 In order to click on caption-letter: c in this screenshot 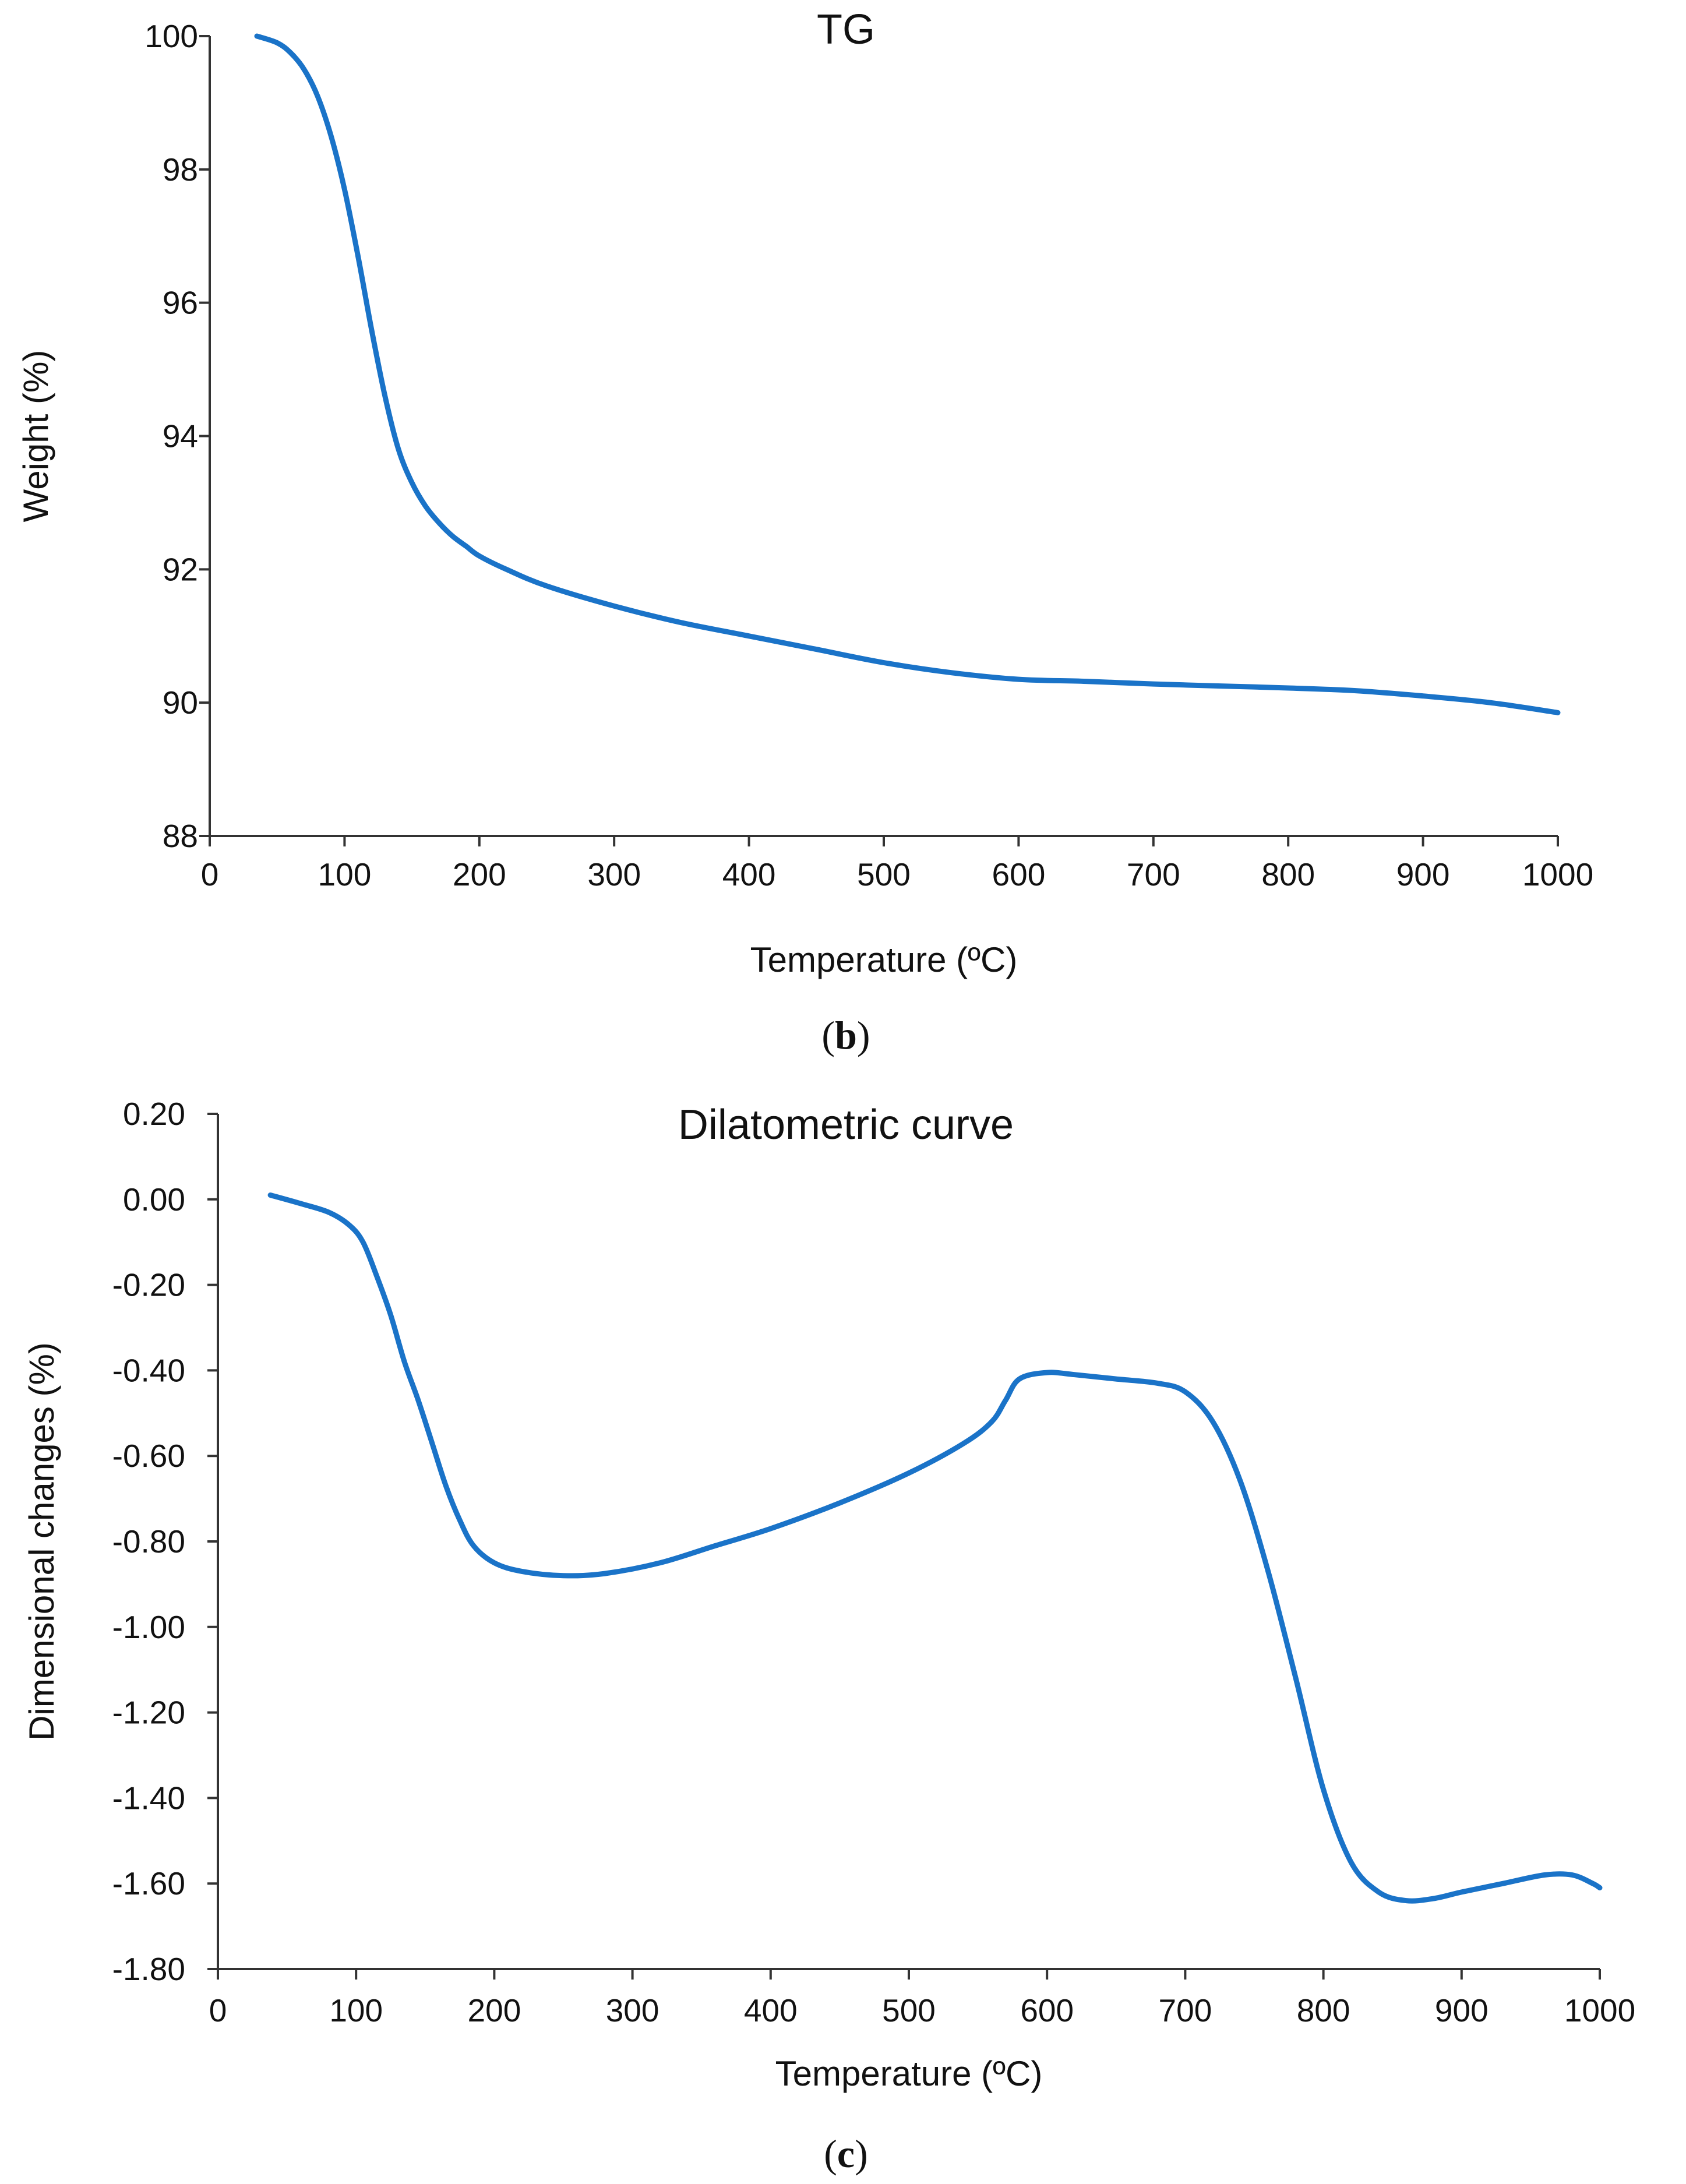, I will do `click(846, 2154)`.